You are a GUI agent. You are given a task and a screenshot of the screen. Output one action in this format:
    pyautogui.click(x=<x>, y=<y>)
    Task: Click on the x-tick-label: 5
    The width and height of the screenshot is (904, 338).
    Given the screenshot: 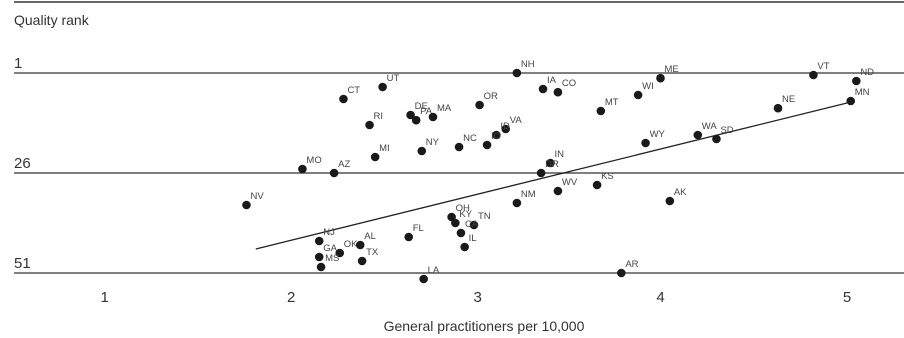 What is the action you would take?
    pyautogui.click(x=847, y=297)
    